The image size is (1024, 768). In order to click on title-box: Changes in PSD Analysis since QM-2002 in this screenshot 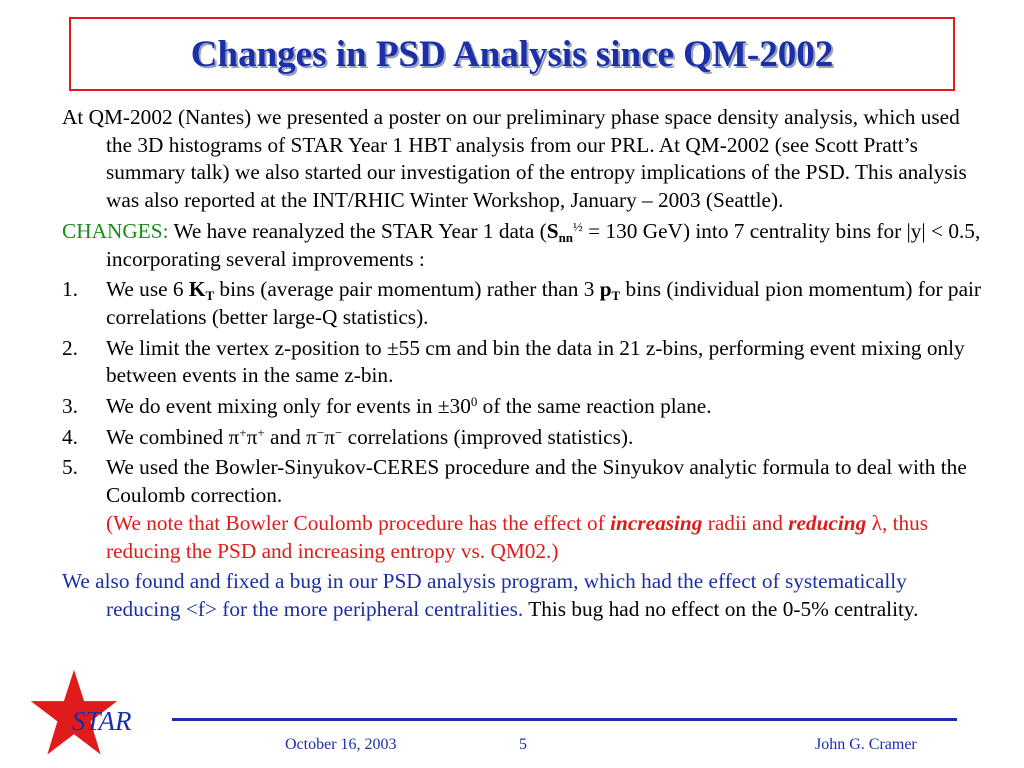, I will do `click(512, 54)`.